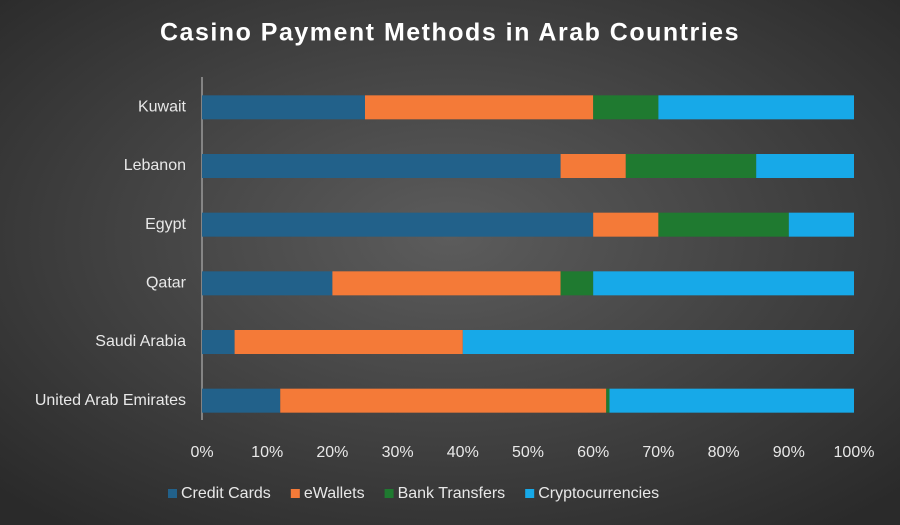 This screenshot has height=525, width=900. Describe the element at coordinates (334, 493) in the screenshot. I see `legend-label: eWallets` at that location.